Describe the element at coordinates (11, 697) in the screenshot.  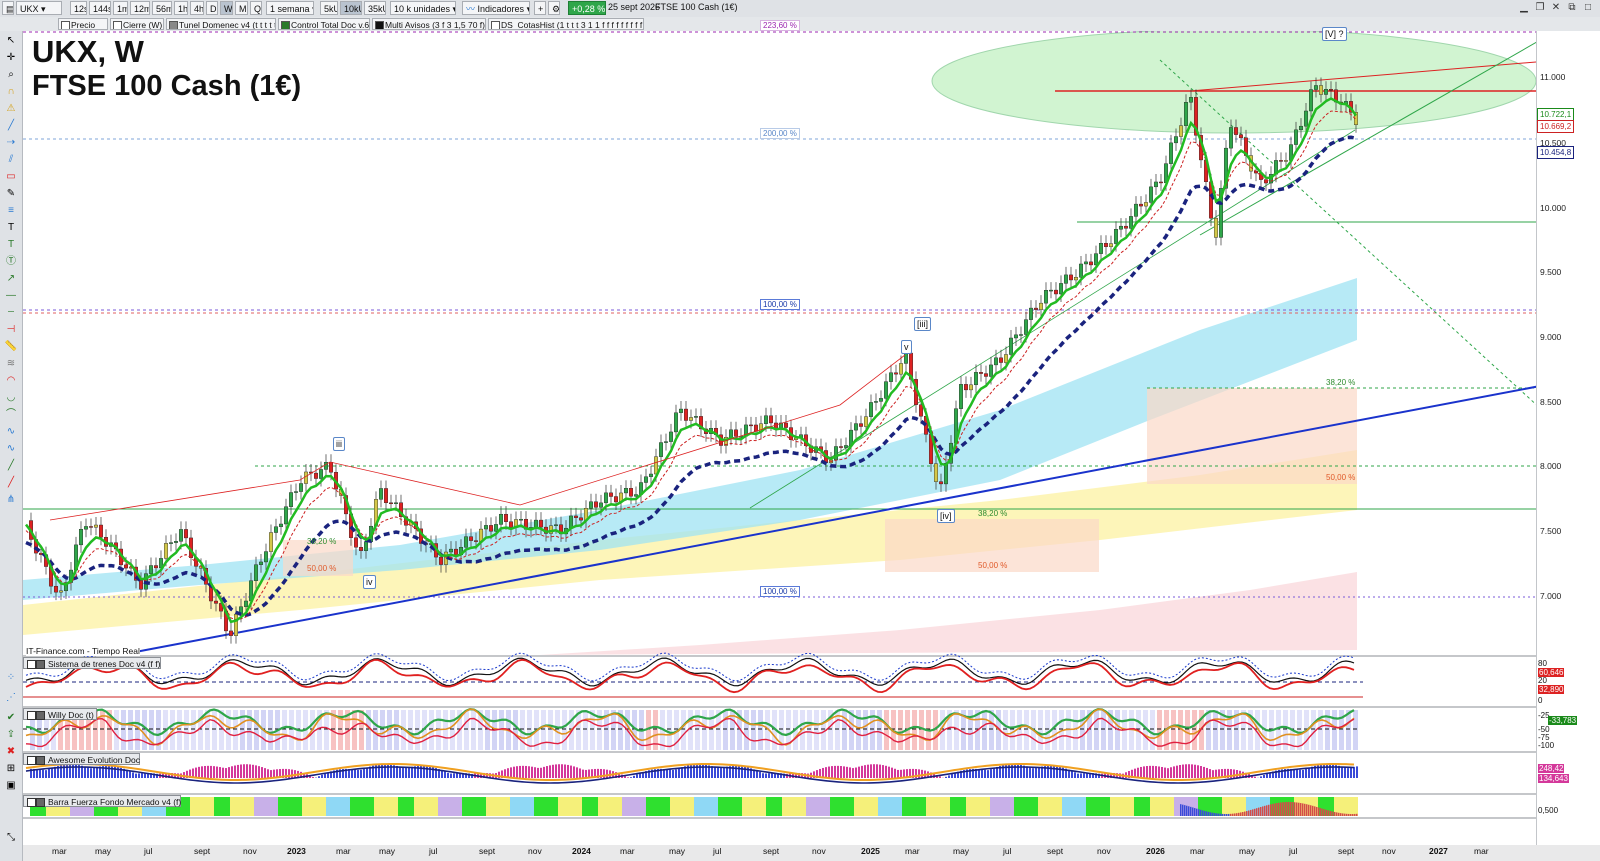
I see `gann-icon: ⋰` at that location.